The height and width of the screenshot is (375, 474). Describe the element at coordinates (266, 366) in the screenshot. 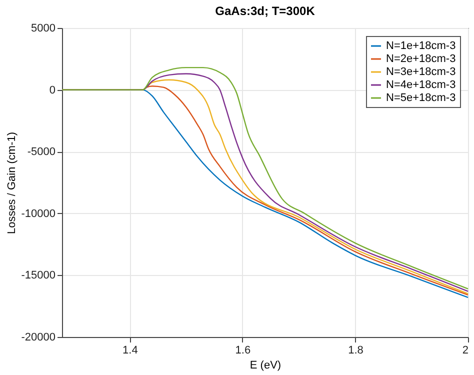

I see `x-axis-title: E (eV)` at that location.